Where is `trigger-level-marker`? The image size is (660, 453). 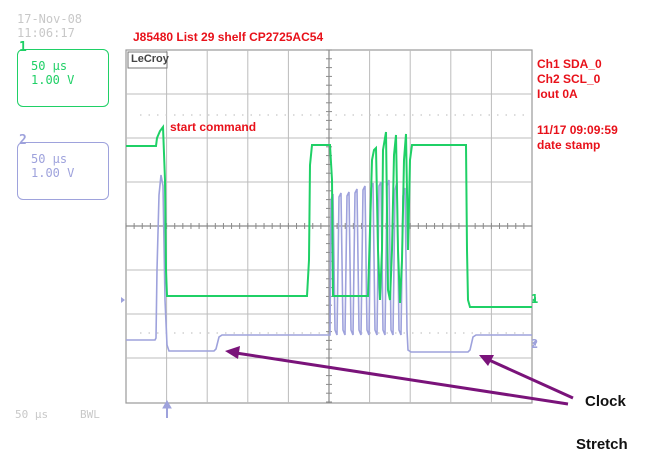 trigger-level-marker is located at coordinates (123, 300).